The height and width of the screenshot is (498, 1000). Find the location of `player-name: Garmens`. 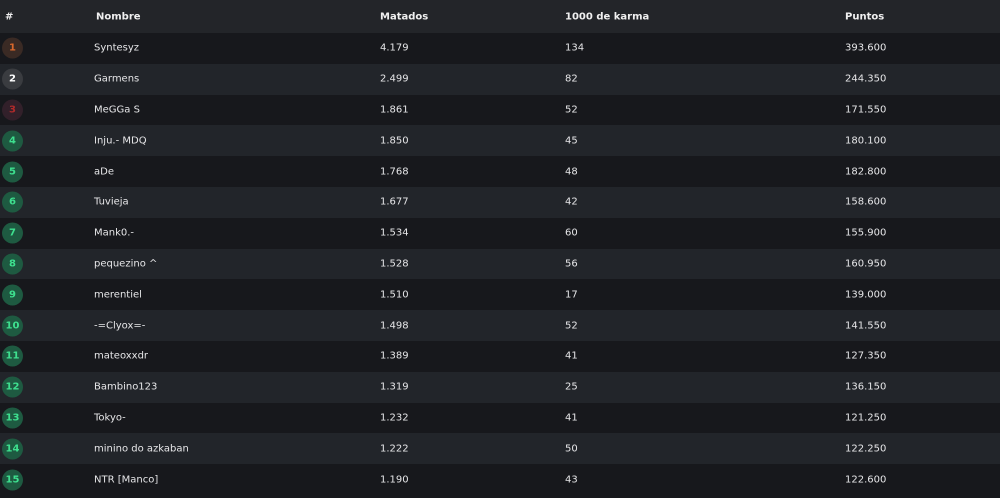

player-name: Garmens is located at coordinates (117, 79).